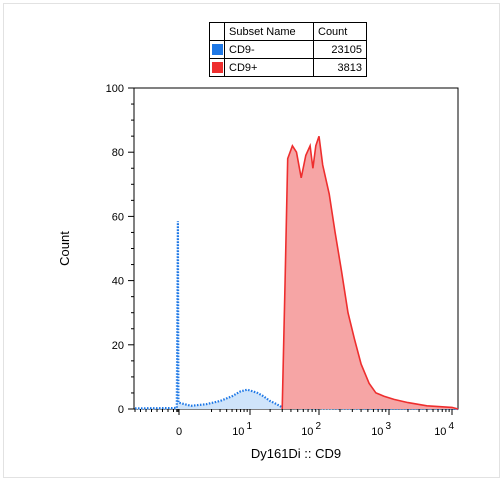 This screenshot has height=481, width=504. I want to click on legend-count-cd9-pos: 3813, so click(340, 67).